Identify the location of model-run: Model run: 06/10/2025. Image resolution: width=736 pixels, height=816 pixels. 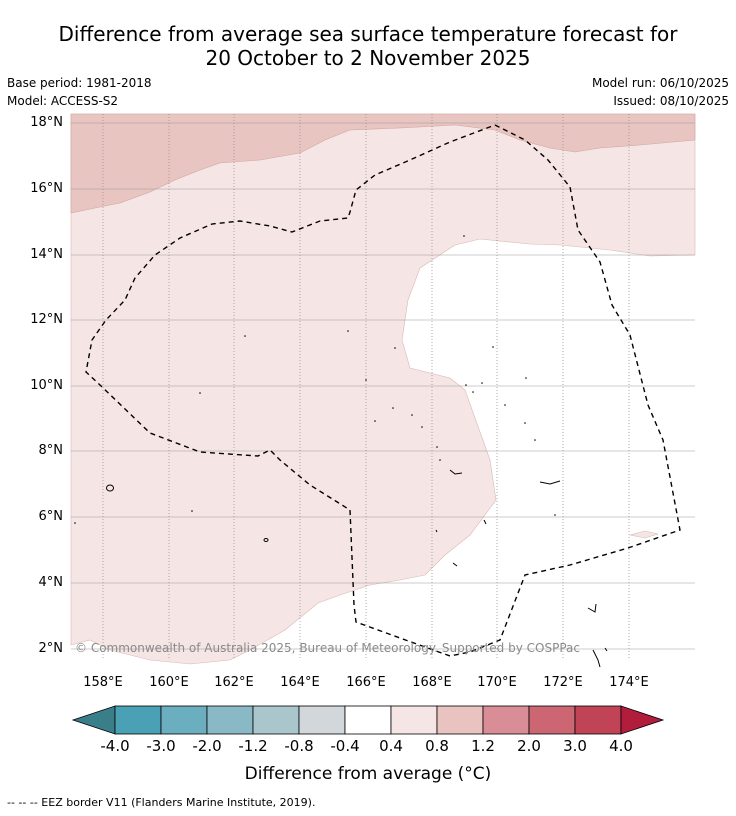
(660, 83).